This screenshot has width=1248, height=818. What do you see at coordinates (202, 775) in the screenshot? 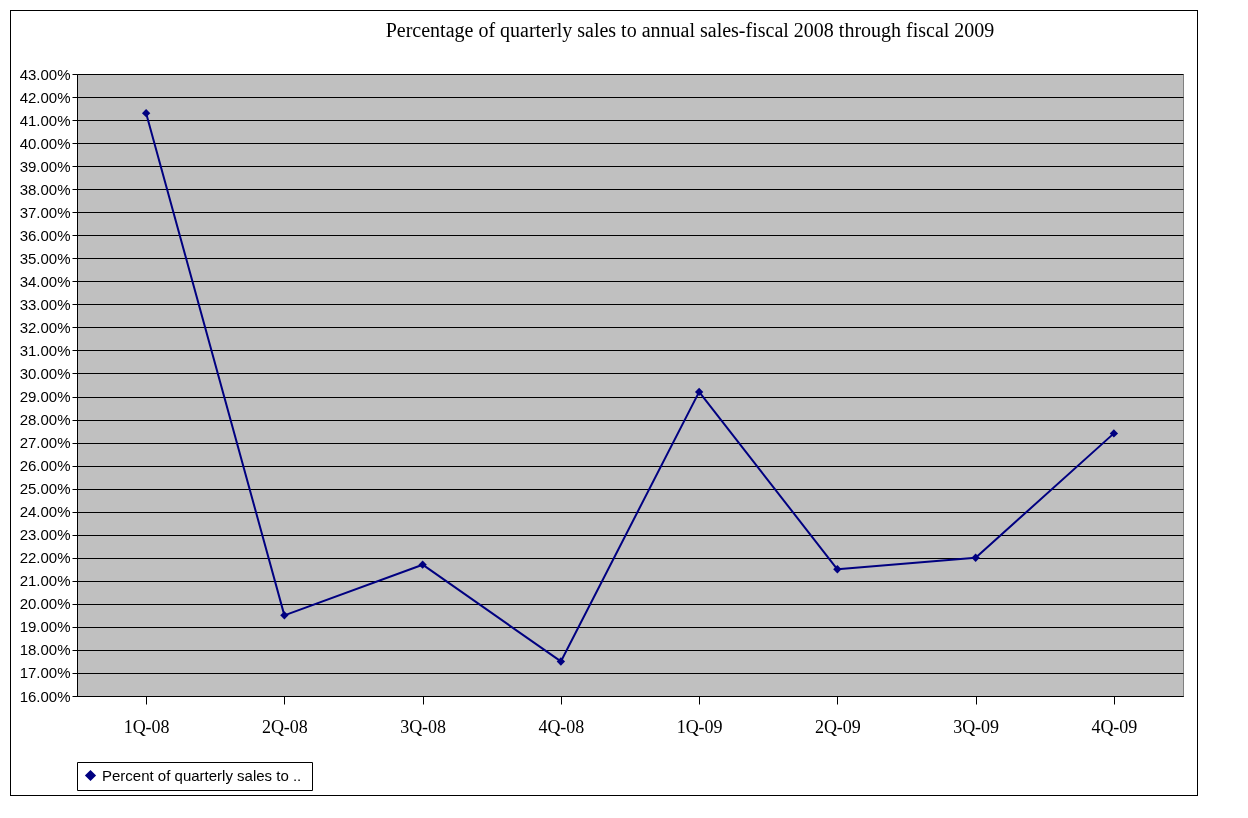
I see `legend-label: Percent of quarterly sales to ..` at bounding box center [202, 775].